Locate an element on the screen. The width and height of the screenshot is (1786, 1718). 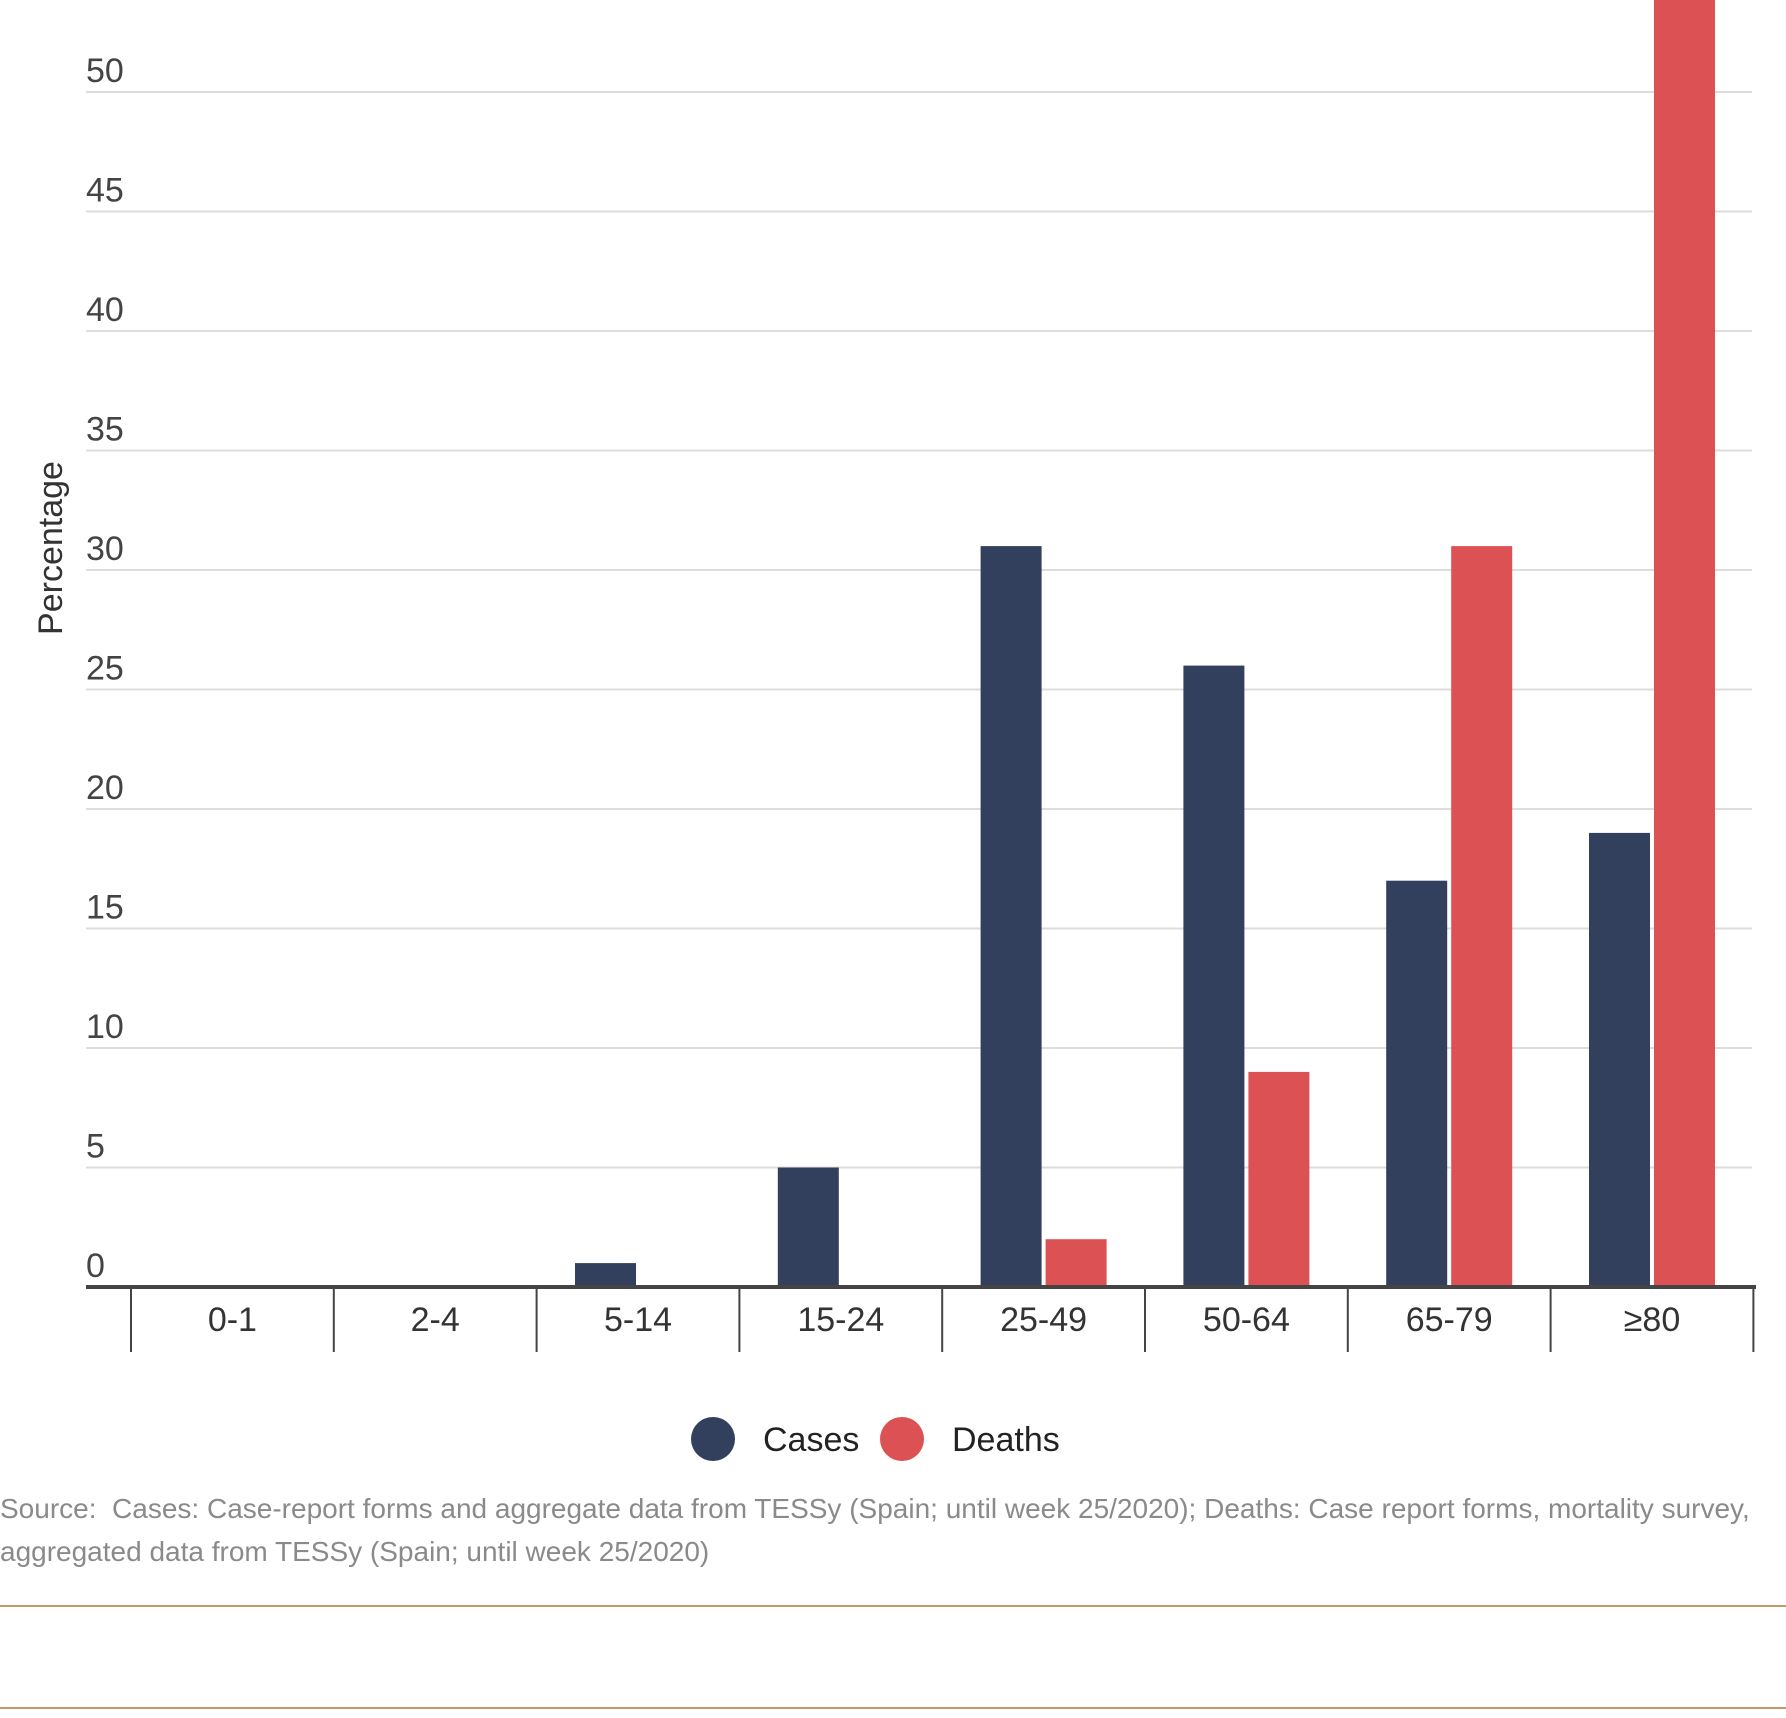
y-axis-label: Percentage is located at coordinates (51, 548).